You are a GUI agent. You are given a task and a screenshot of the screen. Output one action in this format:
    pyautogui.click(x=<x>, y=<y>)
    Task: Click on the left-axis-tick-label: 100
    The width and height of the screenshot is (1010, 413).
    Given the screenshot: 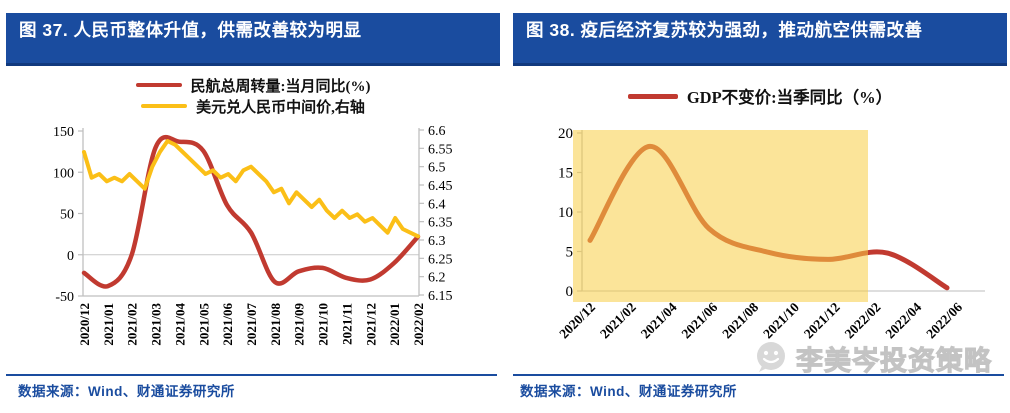 What is the action you would take?
    pyautogui.click(x=63, y=173)
    